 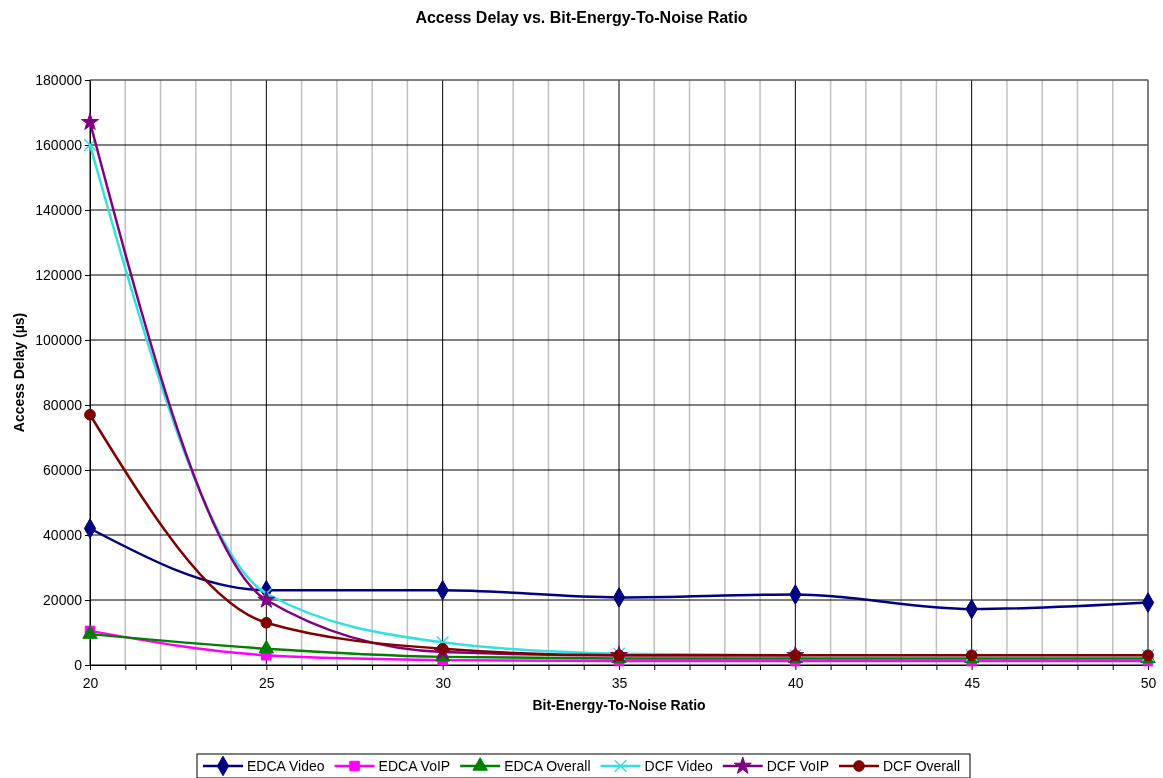 I want to click on legend-label: EDCA VoIP, so click(x=414, y=766).